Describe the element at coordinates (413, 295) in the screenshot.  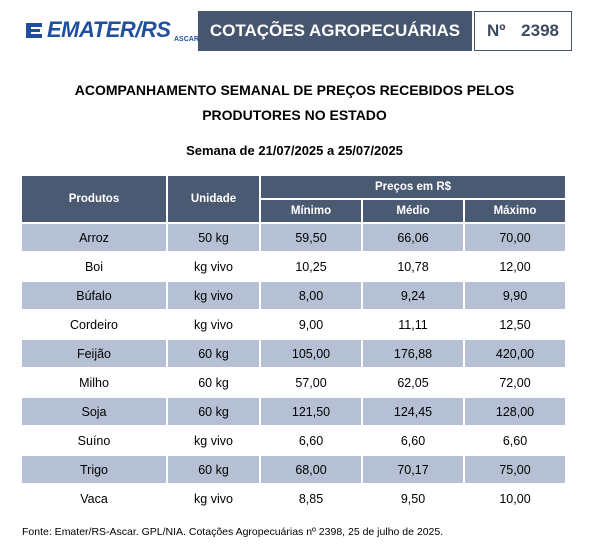
I see `table-cell: 9,24` at that location.